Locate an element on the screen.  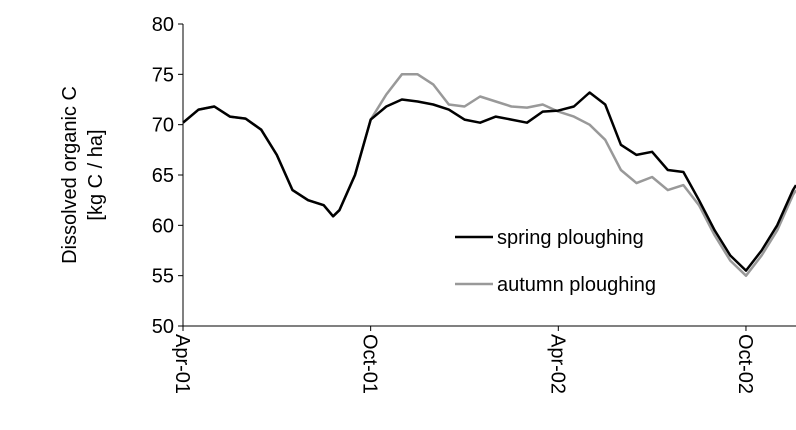
y-tick-label: 60 is located at coordinates (163, 226).